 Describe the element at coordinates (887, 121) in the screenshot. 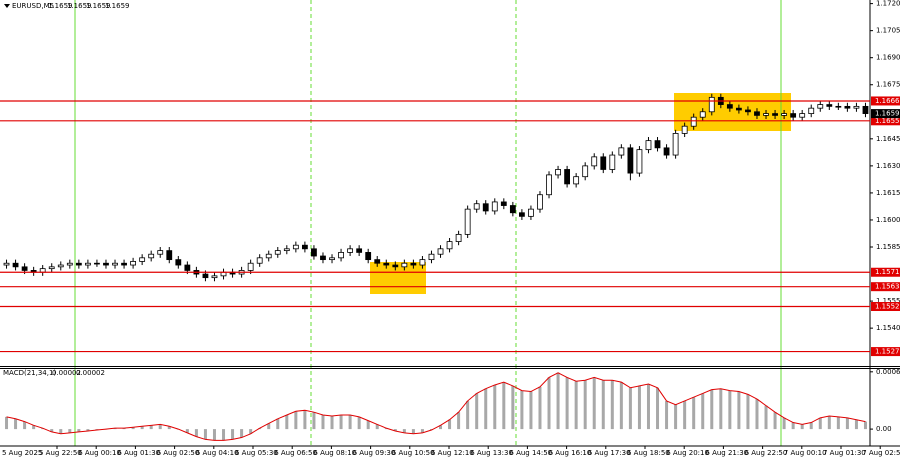

I see `level-label: 1.1655` at that location.